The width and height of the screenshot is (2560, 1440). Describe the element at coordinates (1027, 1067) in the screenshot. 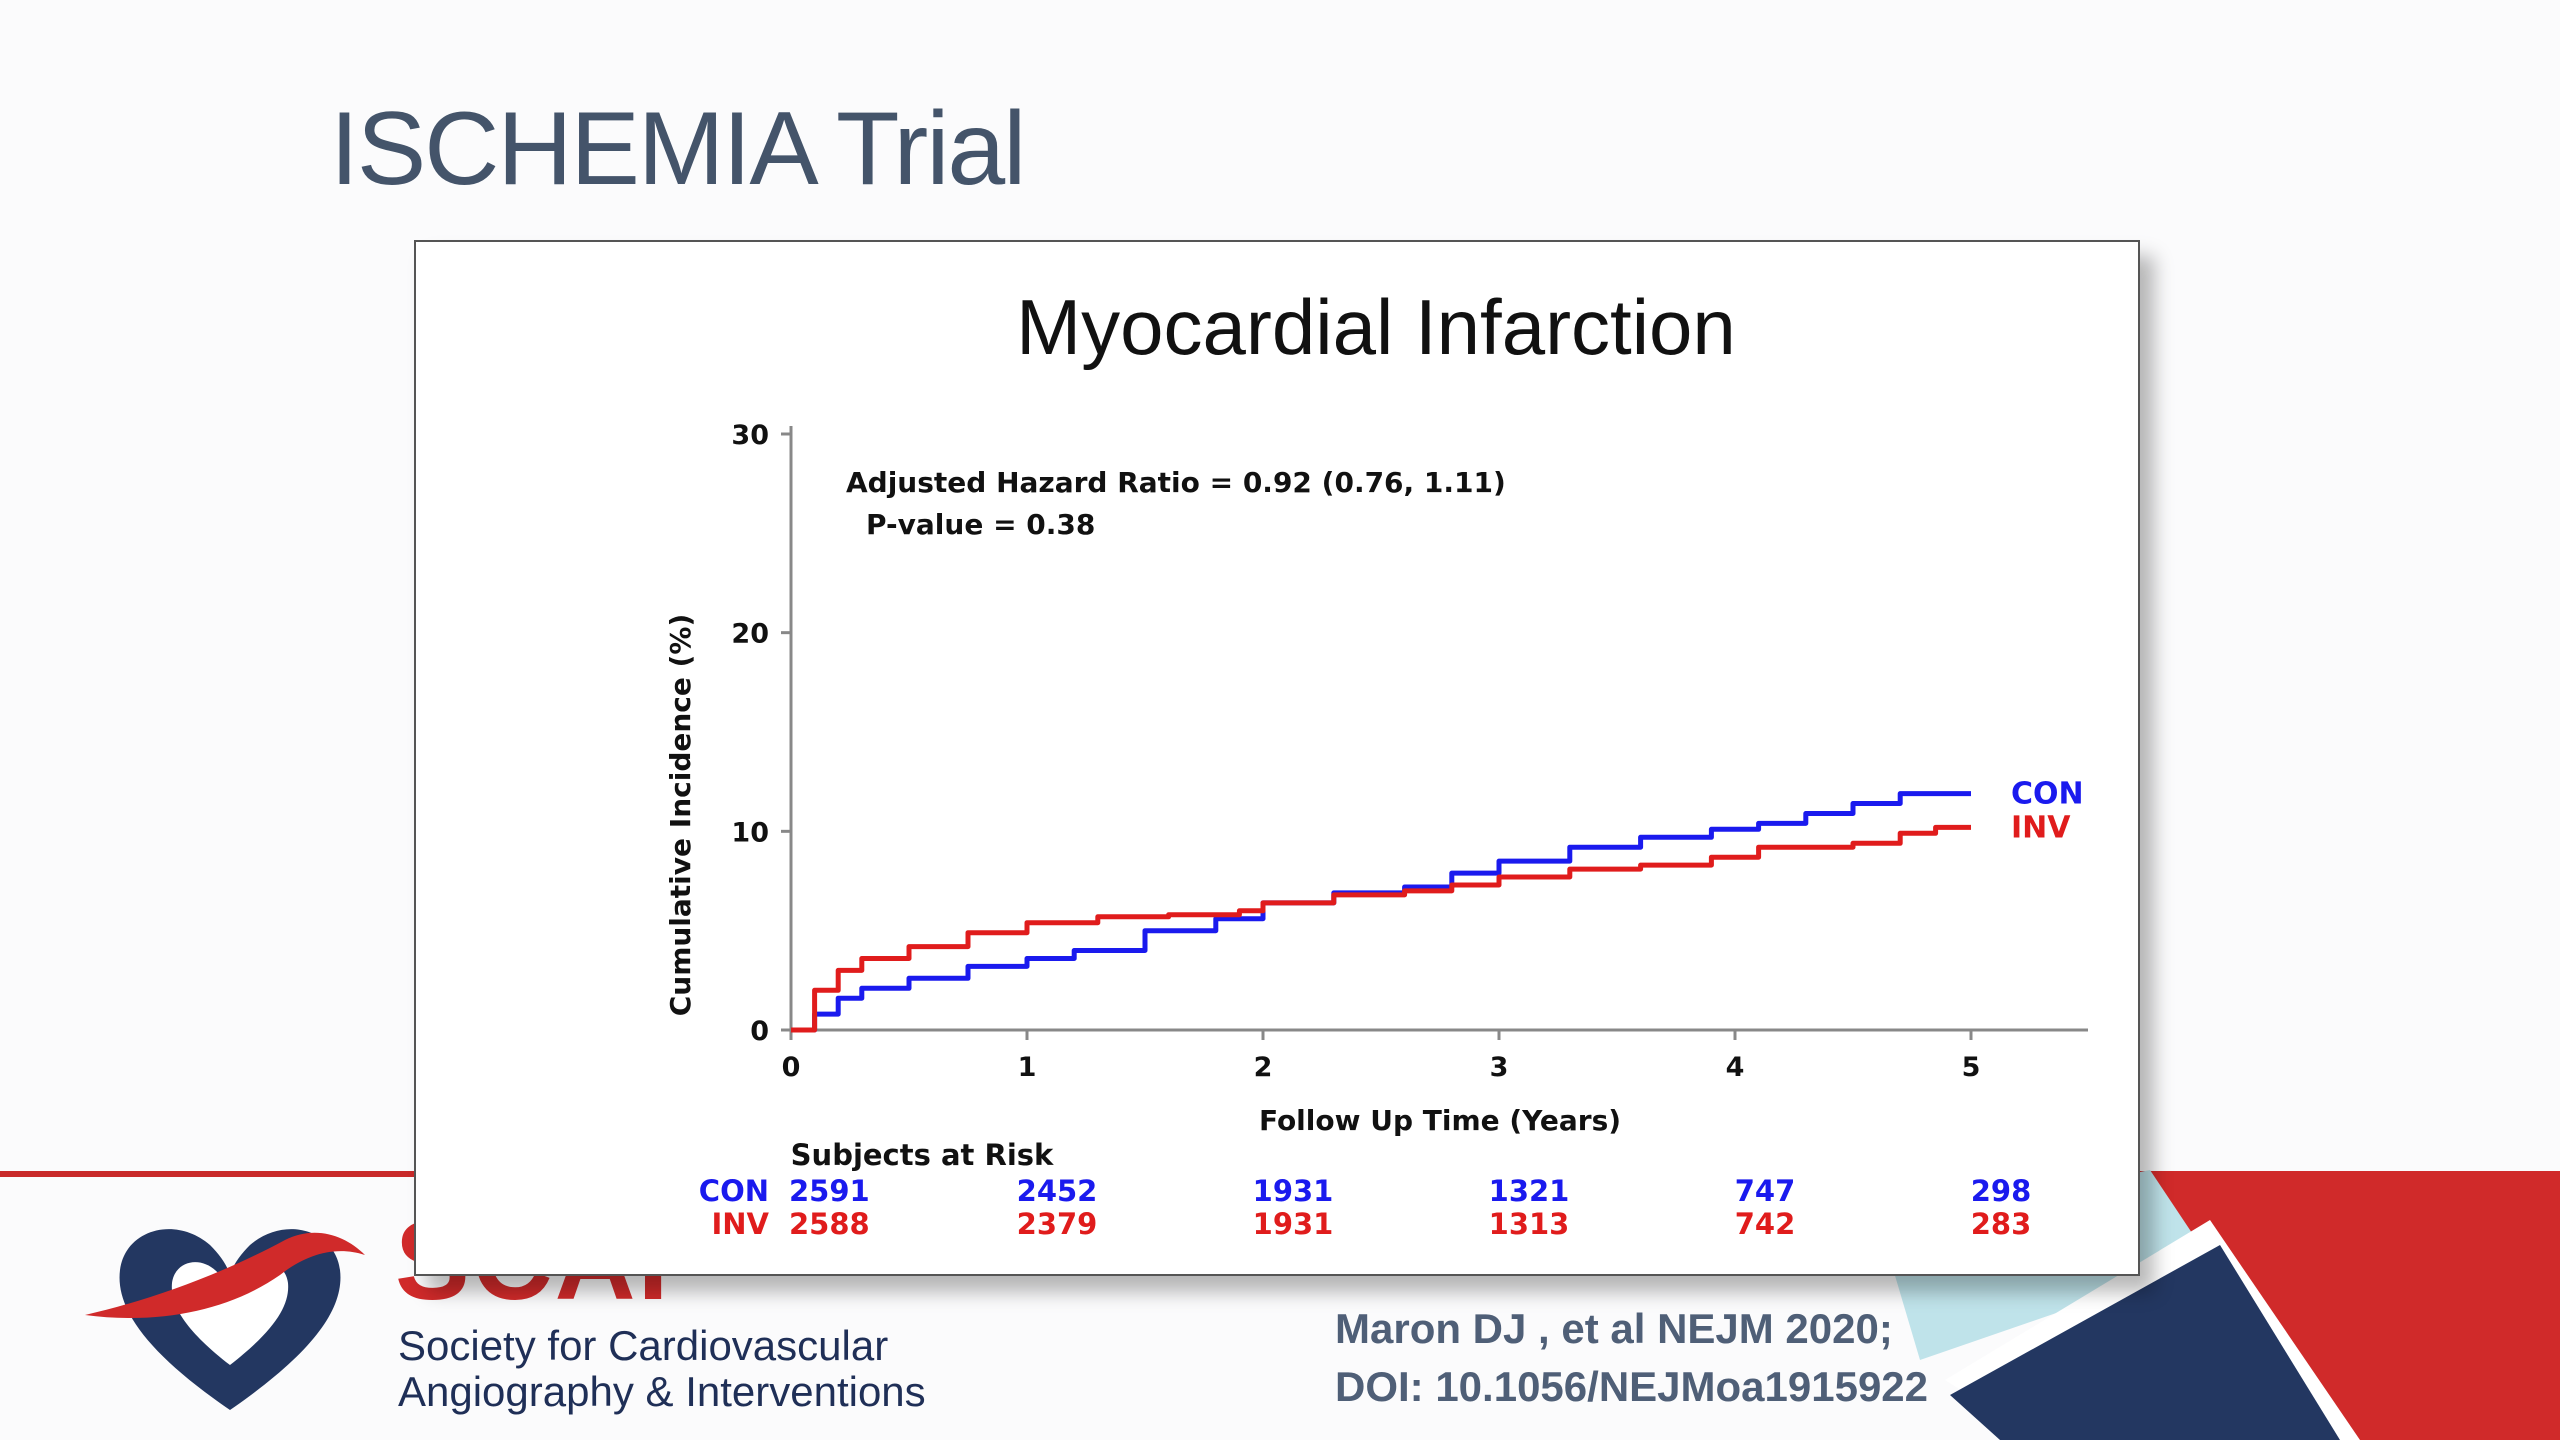

I see `x-tick-label: 1` at that location.